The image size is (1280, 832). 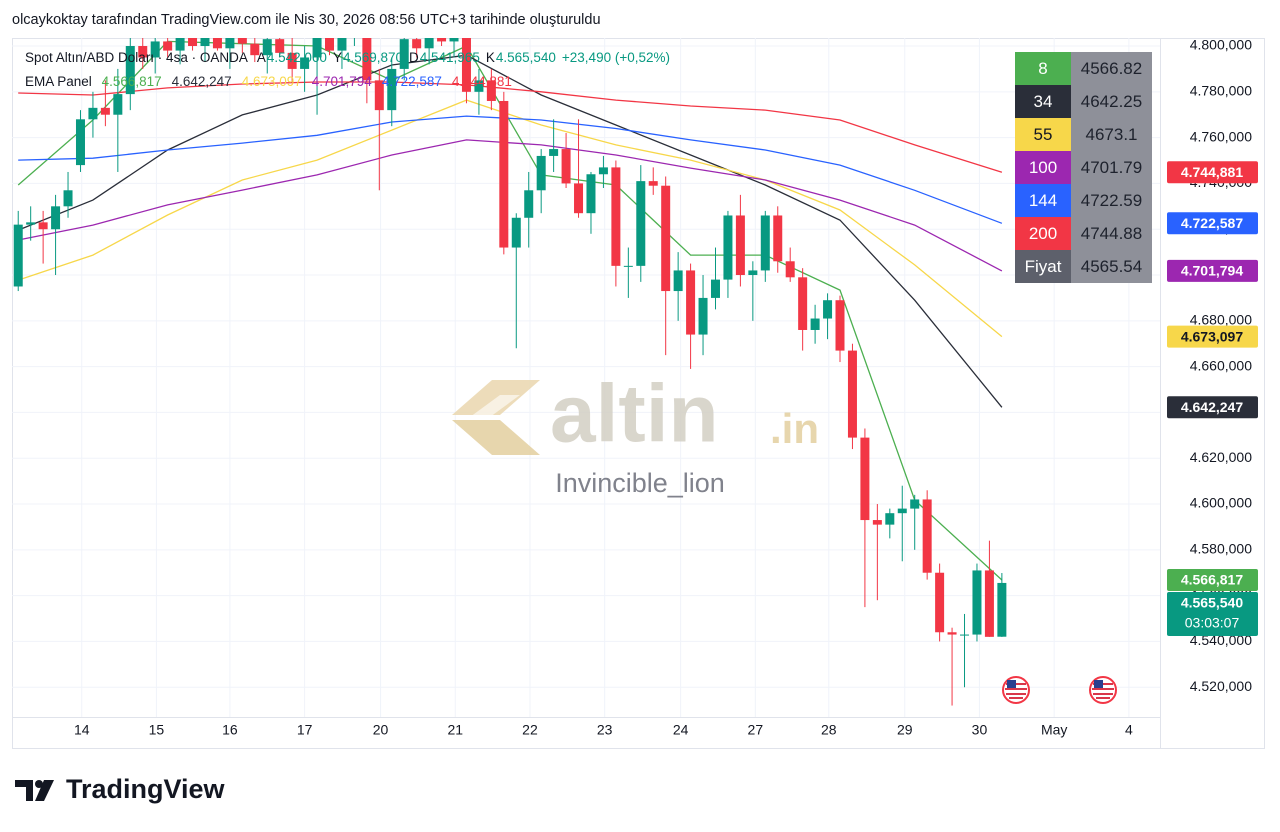 I want to click on x-tick-label: 28, so click(x=829, y=730).